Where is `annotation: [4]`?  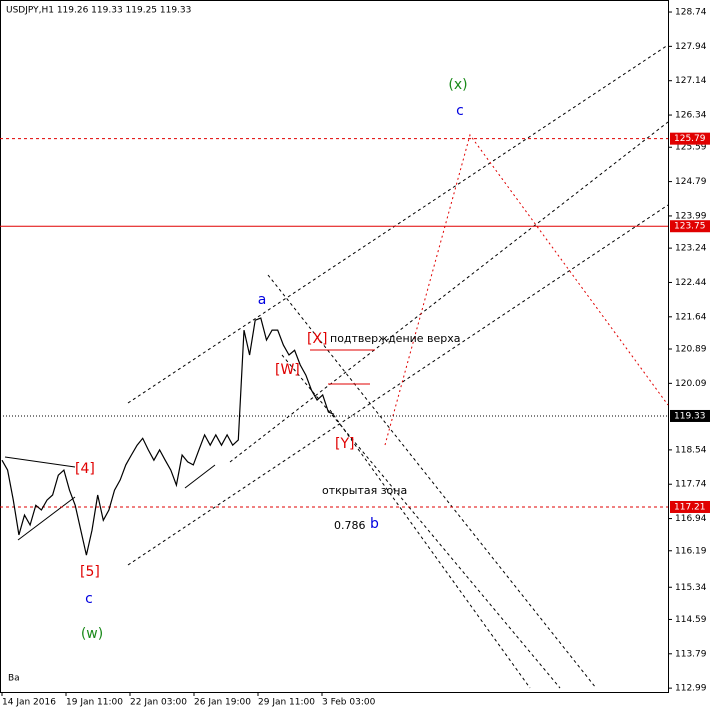 annotation: [4] is located at coordinates (85, 469).